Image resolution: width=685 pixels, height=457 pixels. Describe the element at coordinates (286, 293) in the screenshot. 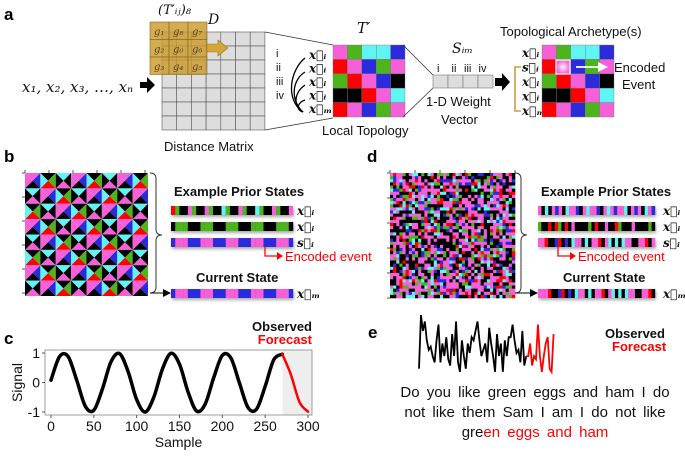

I see `current-bar-segment` at that location.